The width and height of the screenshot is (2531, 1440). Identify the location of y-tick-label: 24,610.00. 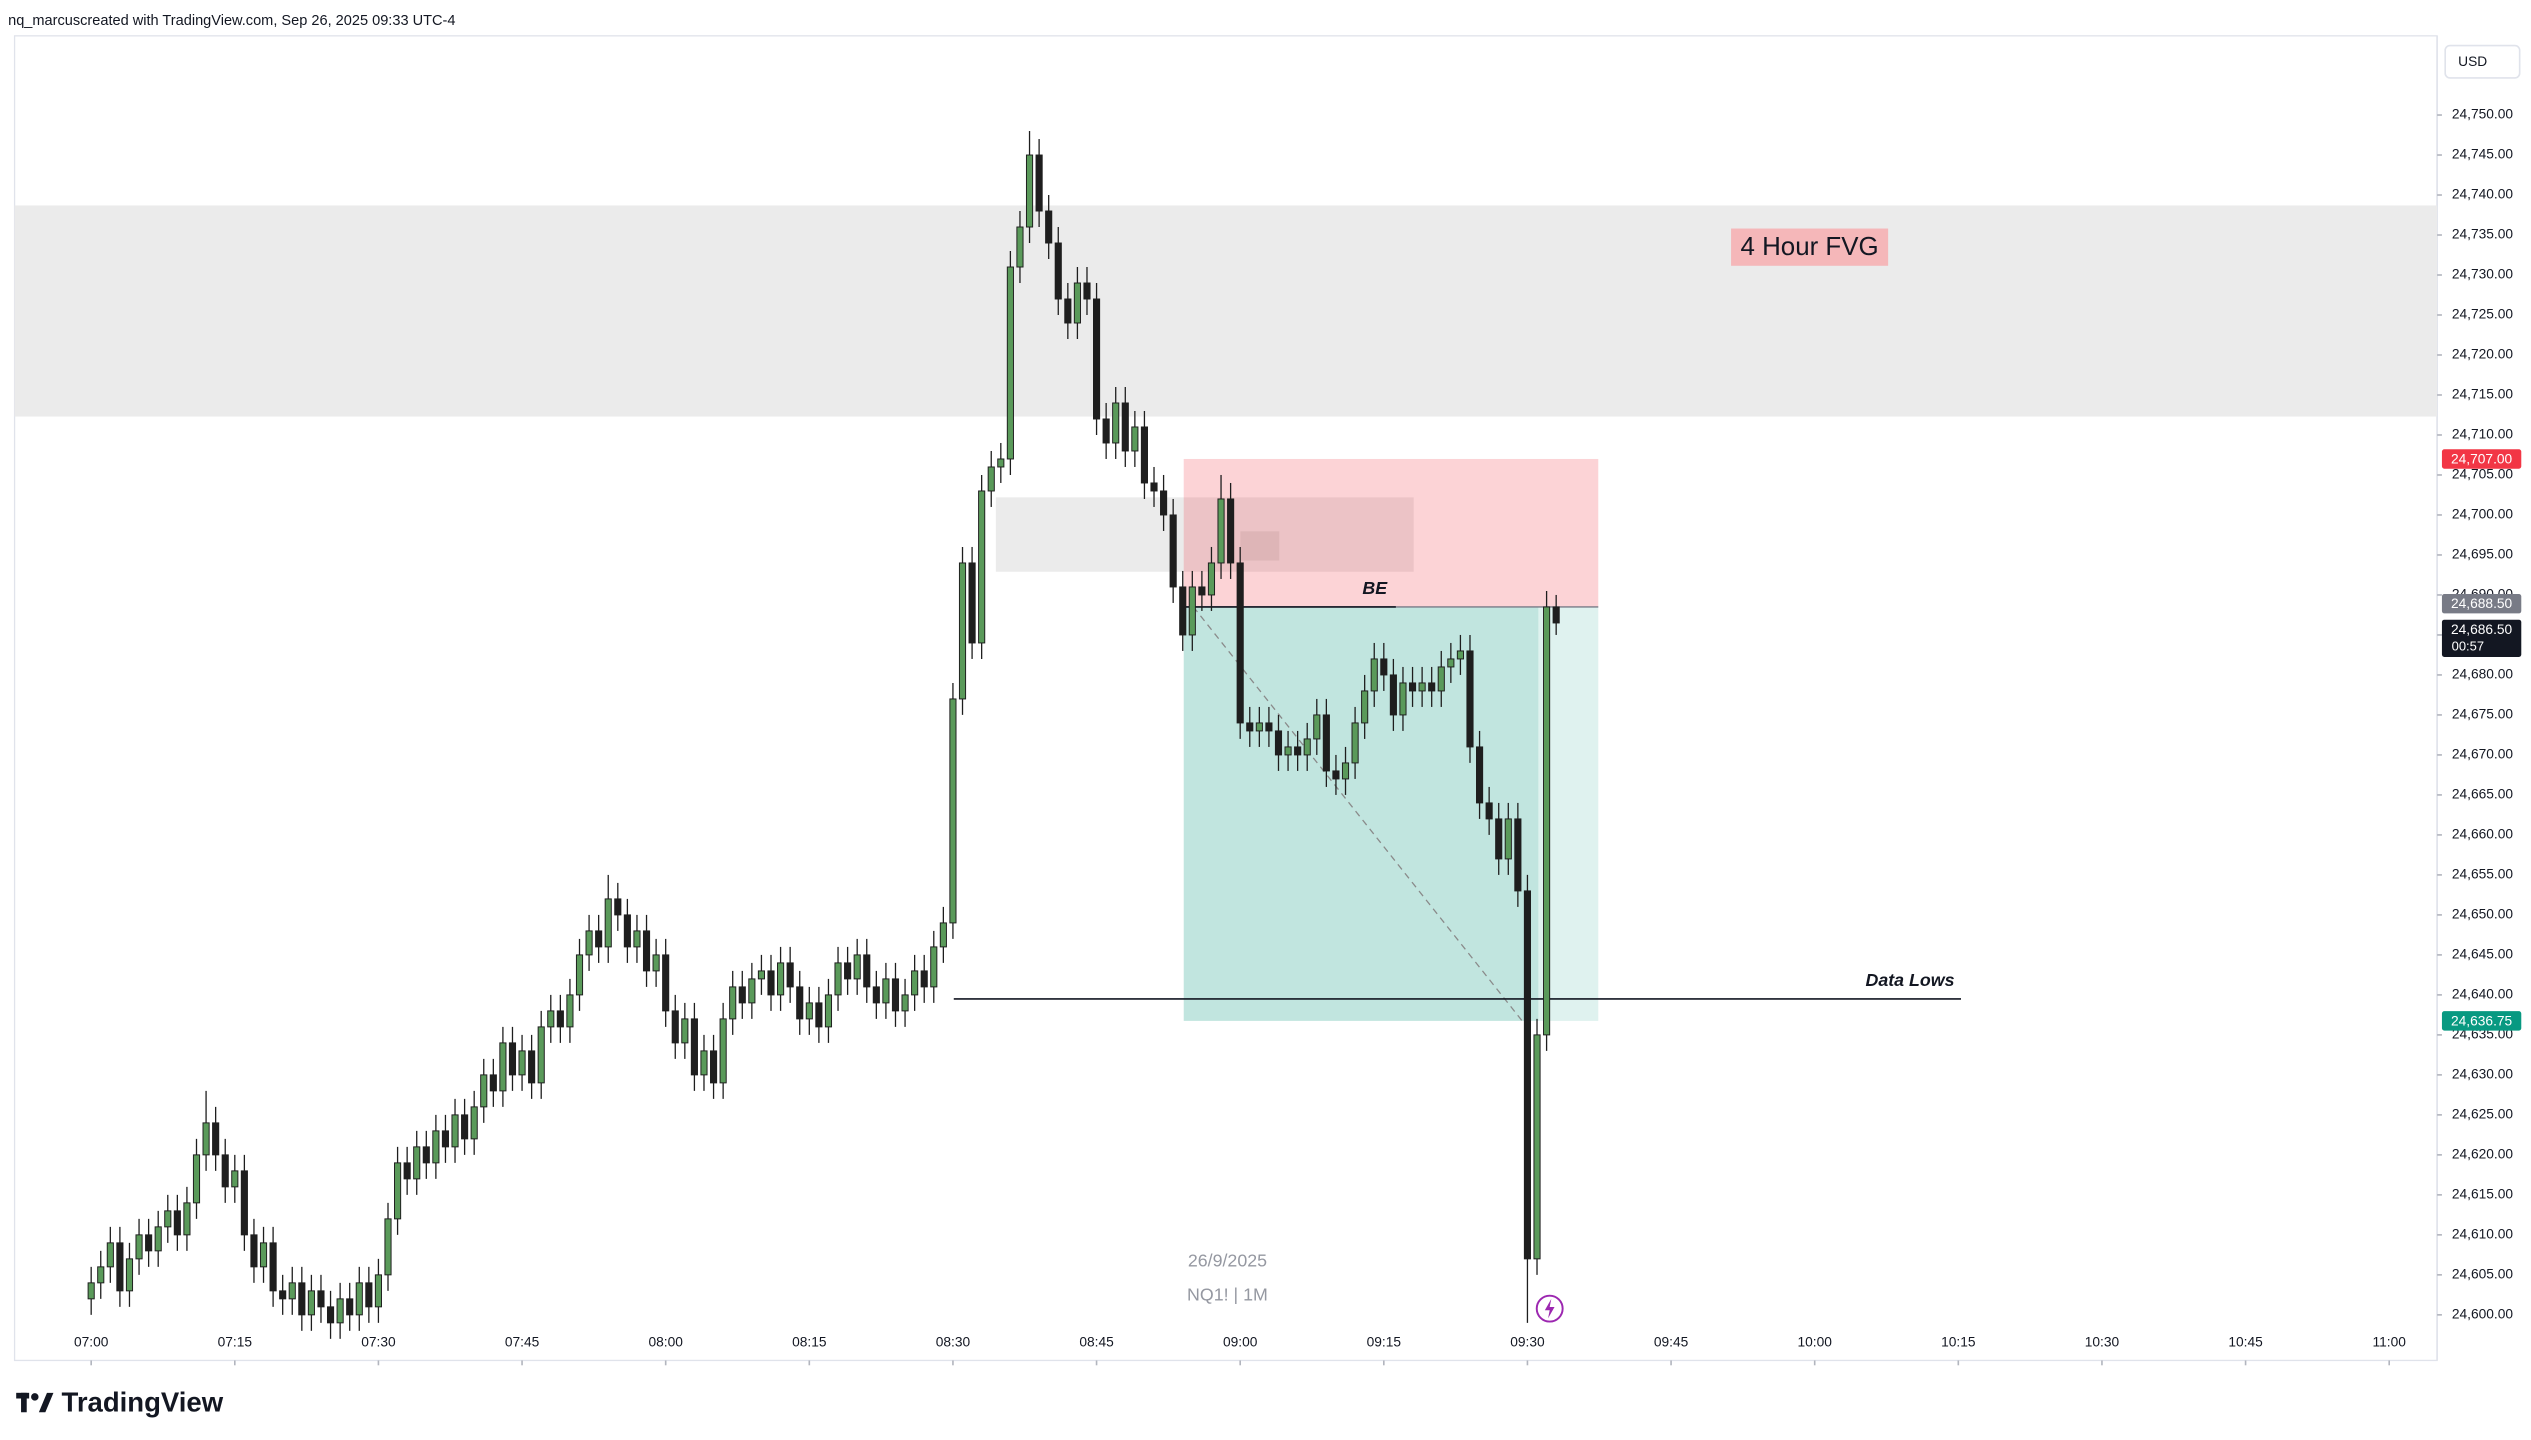
(2483, 1234).